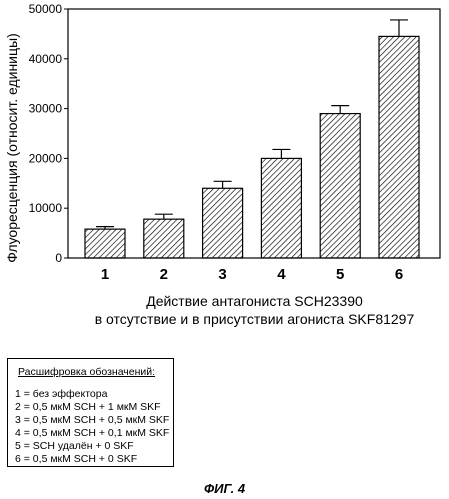 The width and height of the screenshot is (449, 499). Describe the element at coordinates (12, 148) in the screenshot. I see `y-axis-label: Флуоресценция (относит. единицы)` at that location.